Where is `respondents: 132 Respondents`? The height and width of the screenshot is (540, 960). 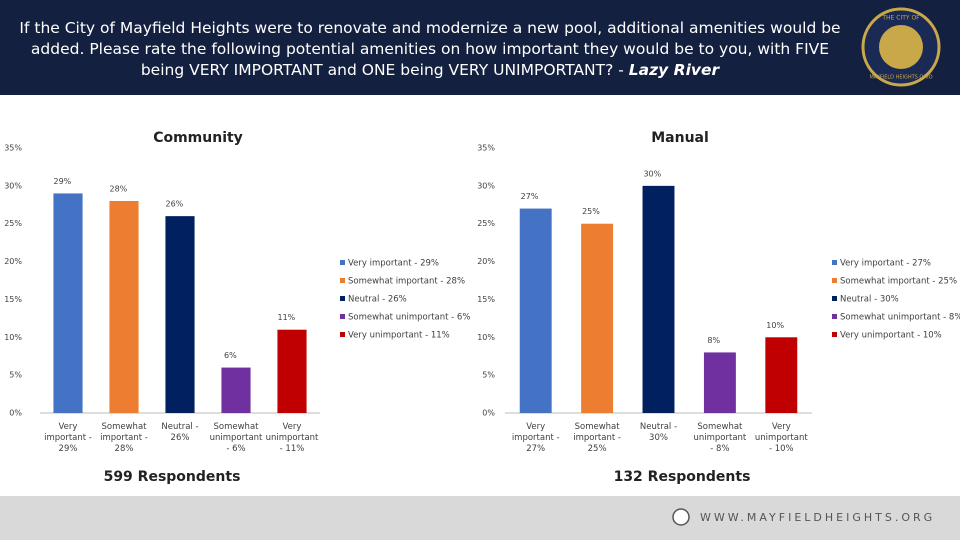
respondents: 132 Respondents is located at coordinates (682, 477).